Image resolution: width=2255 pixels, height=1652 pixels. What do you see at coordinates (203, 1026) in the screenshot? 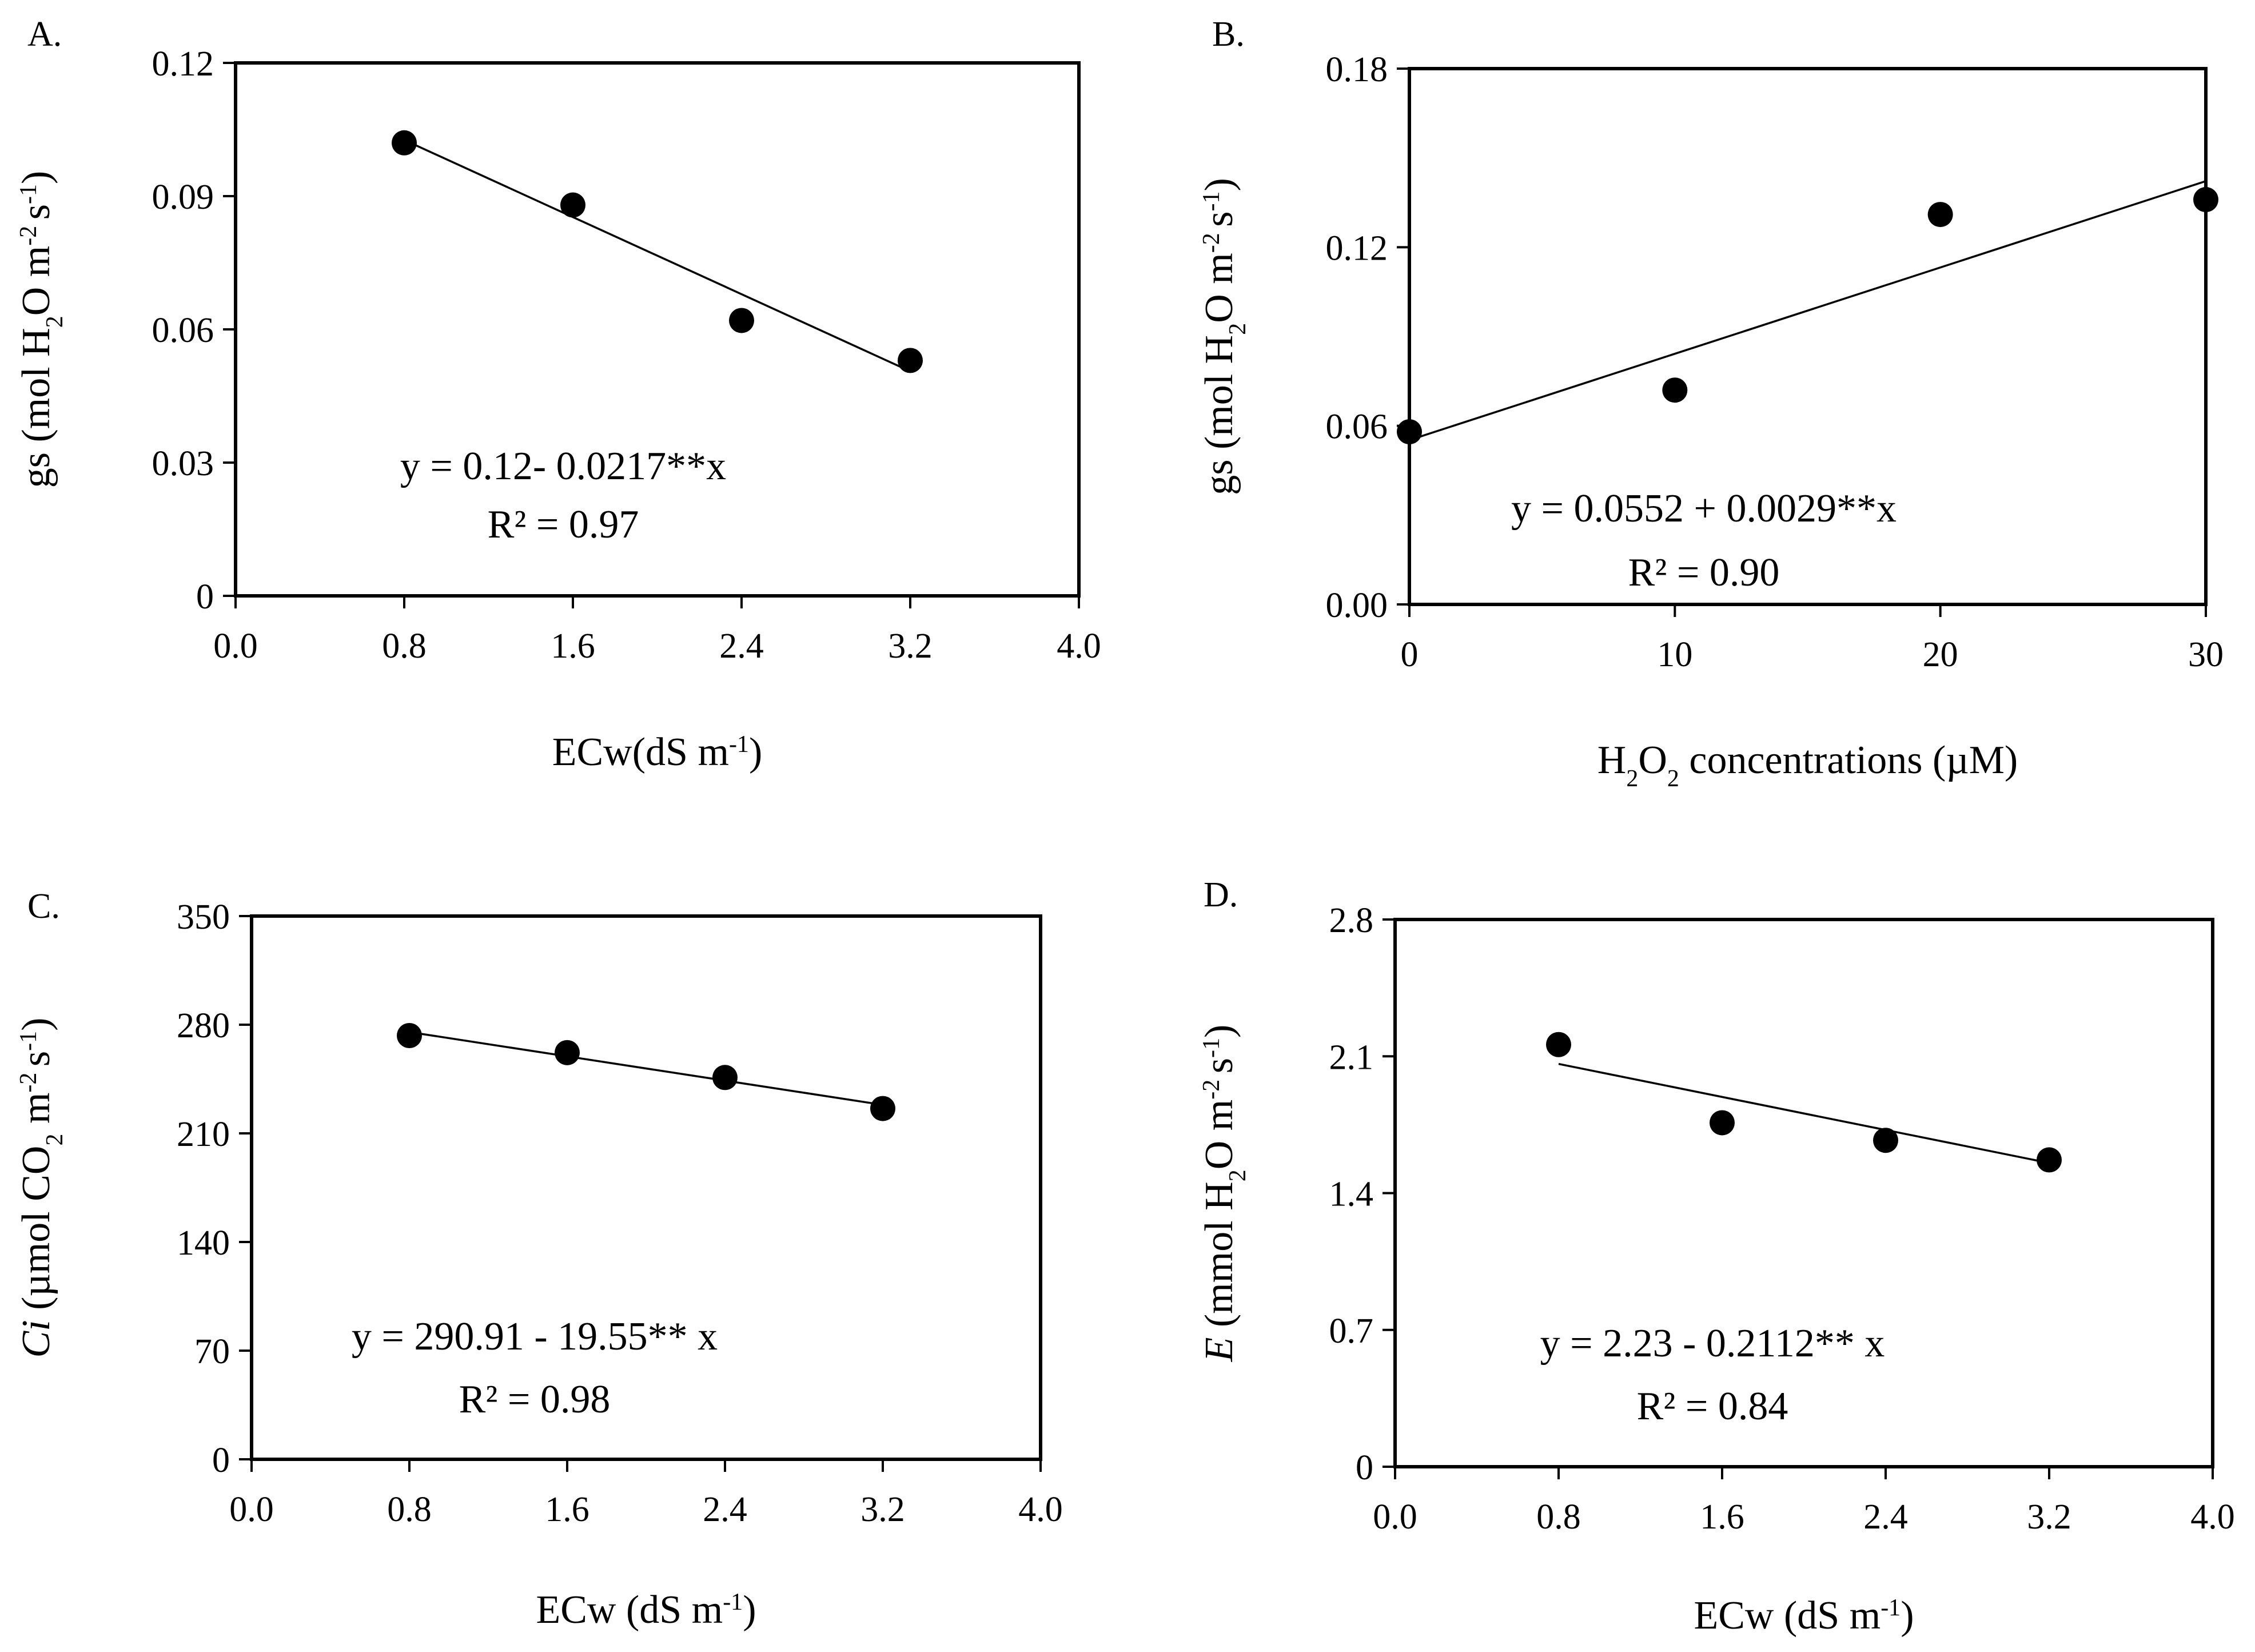
I see `y-tick-label: 280` at bounding box center [203, 1026].